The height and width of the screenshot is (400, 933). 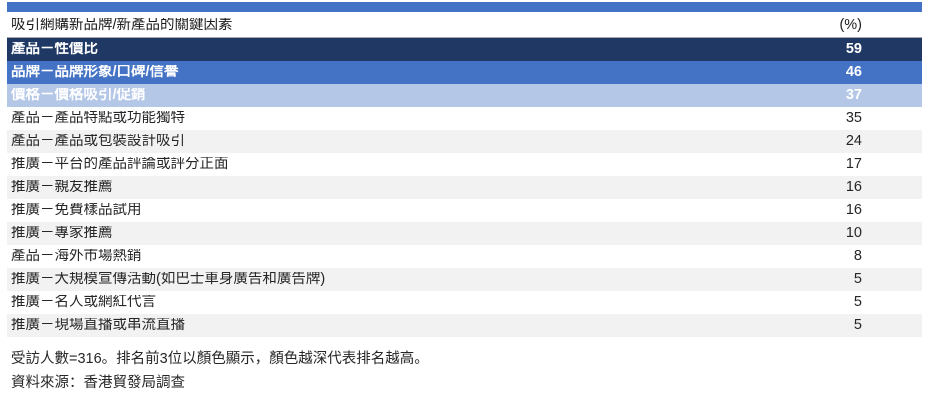 What do you see at coordinates (62, 233) in the screenshot?
I see `row-label: 推廣－專家推薦` at bounding box center [62, 233].